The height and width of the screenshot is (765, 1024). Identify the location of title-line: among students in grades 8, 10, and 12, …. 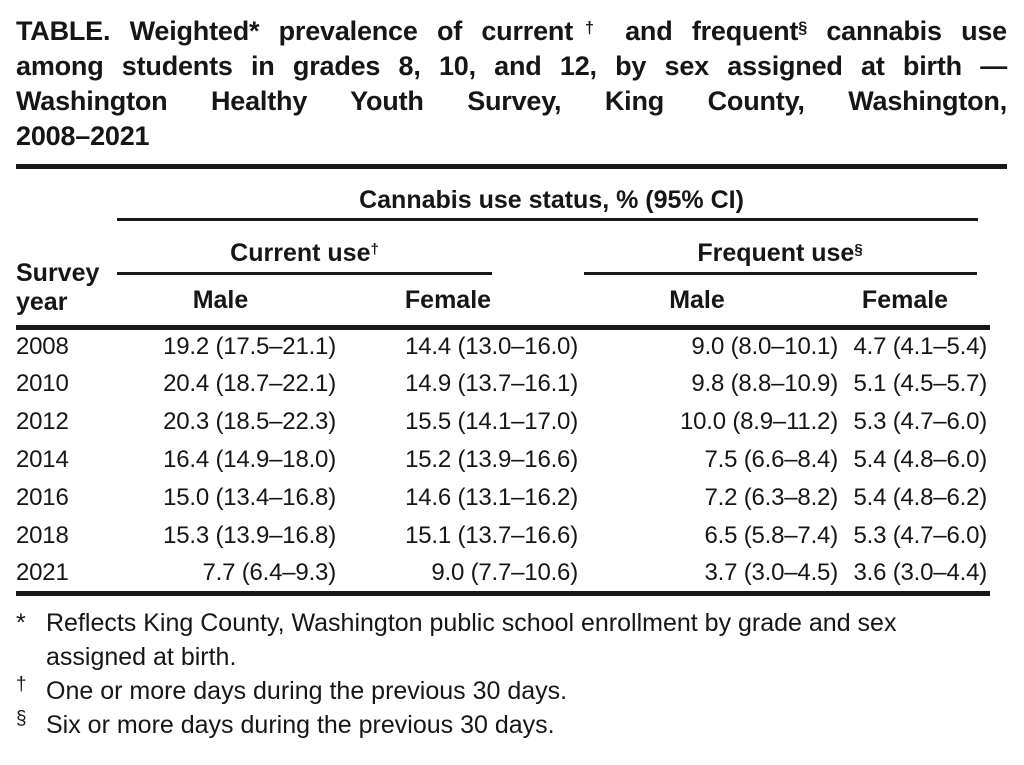
(511, 66).